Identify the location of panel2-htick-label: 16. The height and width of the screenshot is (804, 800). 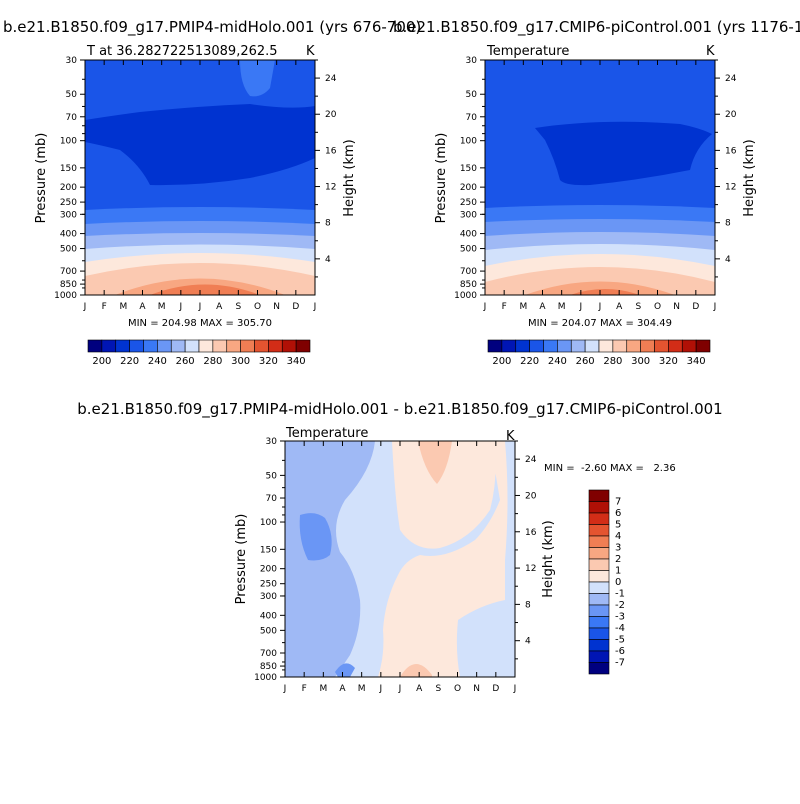
(731, 151).